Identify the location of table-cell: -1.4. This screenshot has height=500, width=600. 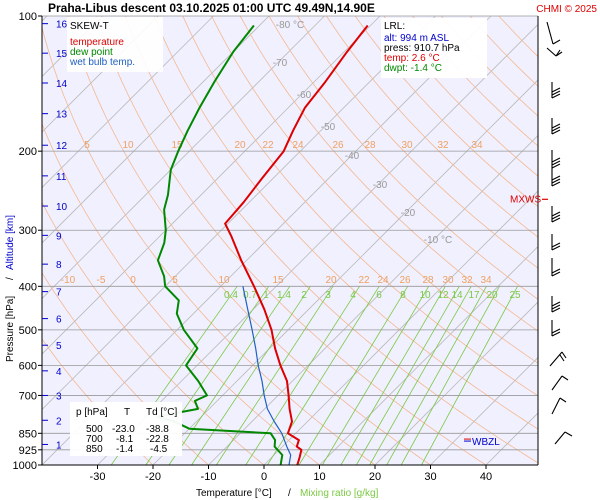
(125, 449).